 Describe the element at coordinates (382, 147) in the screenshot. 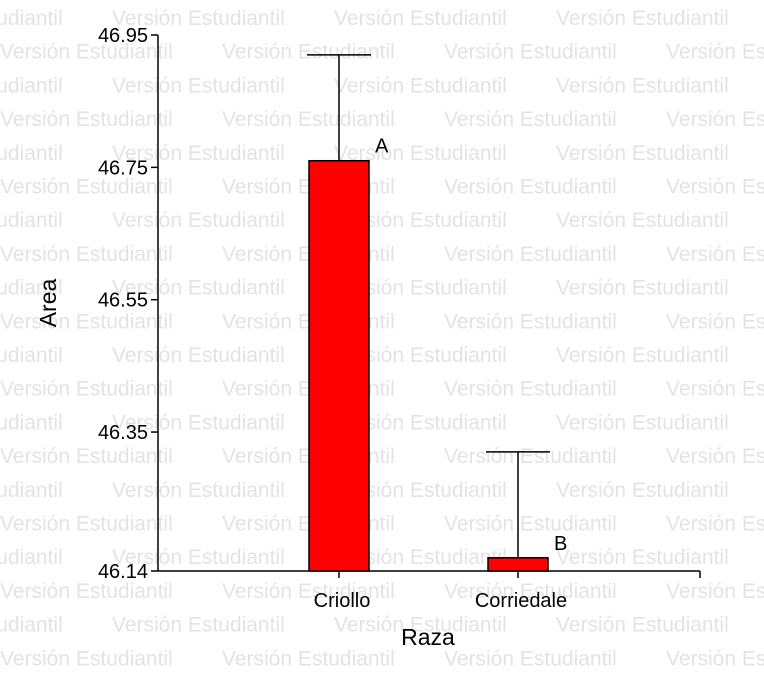

I see `bar-data-label: A` at that location.